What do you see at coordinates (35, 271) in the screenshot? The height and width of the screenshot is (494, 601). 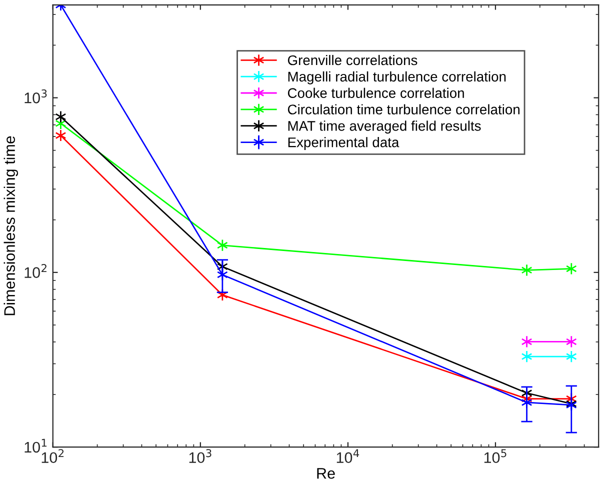 I see `y-tick-label: 10$^{2}$` at bounding box center [35, 271].